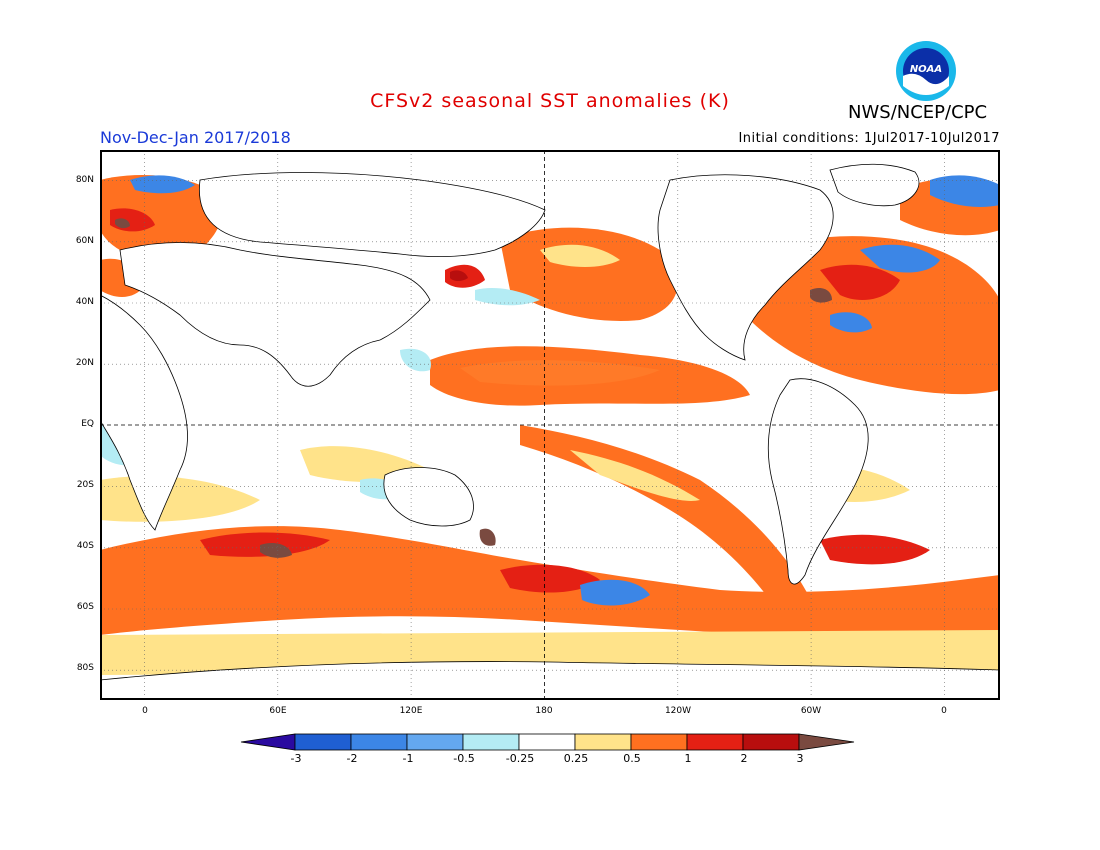  Describe the element at coordinates (800, 758) in the screenshot. I see `colorbar-label: 3` at that location.